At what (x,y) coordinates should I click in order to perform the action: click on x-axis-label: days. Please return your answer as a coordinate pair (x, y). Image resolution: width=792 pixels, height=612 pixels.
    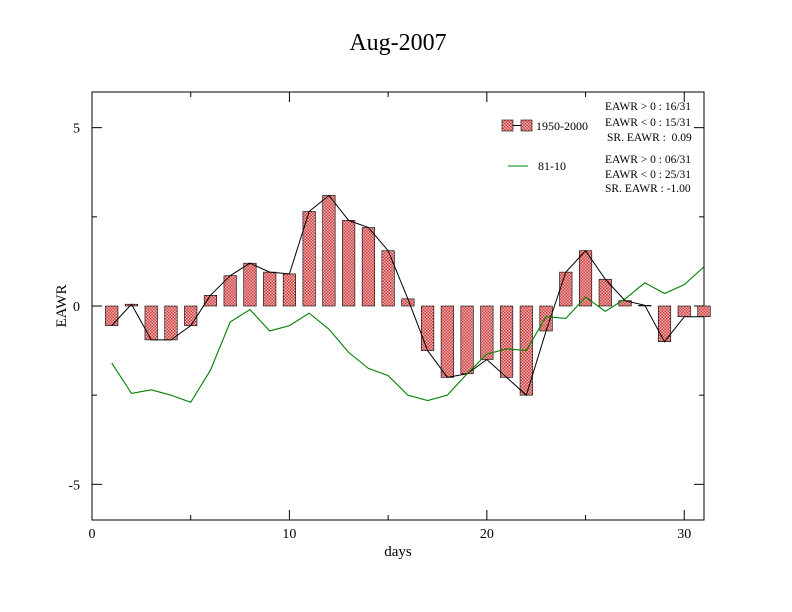
    Looking at the image, I should click on (398, 552).